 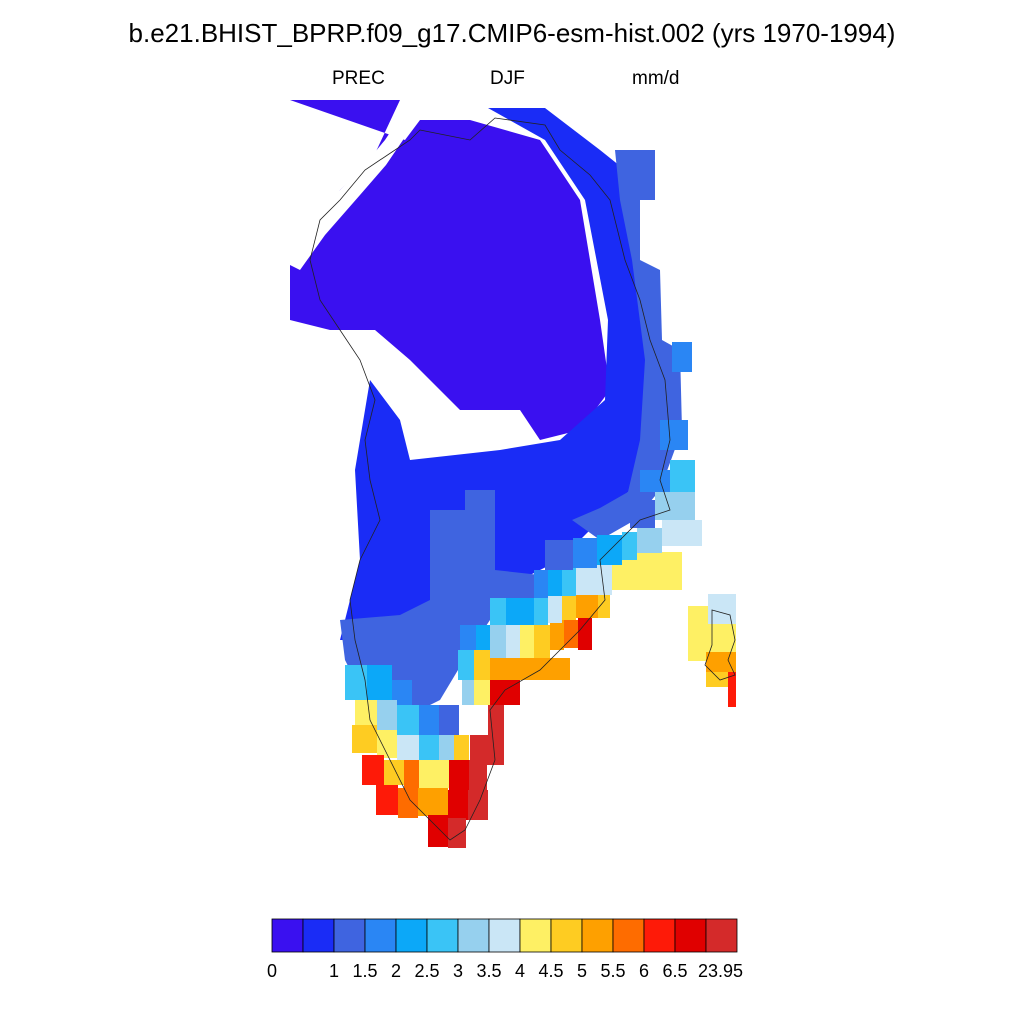 I want to click on colorbar-tick-label: 5.5, so click(x=612, y=971).